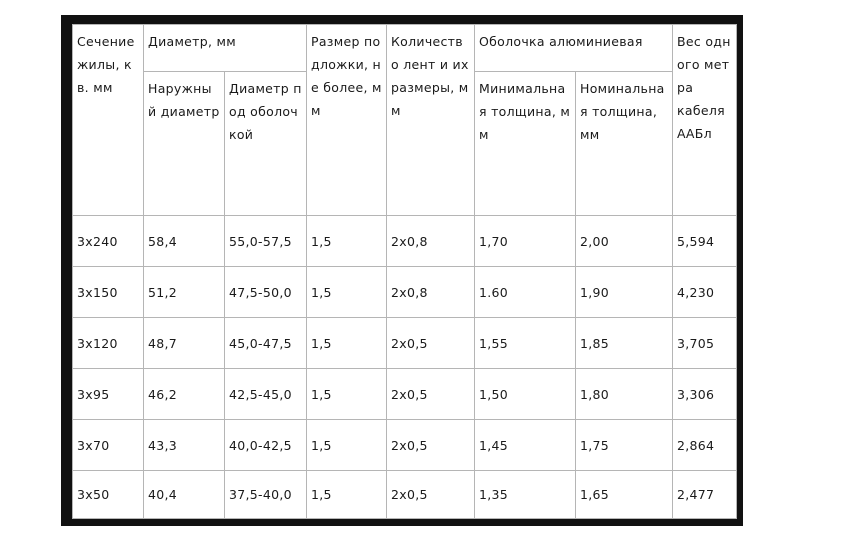 Image resolution: width=867 pixels, height=538 pixels. I want to click on cell-outer-diameter: 46,2, so click(184, 394).